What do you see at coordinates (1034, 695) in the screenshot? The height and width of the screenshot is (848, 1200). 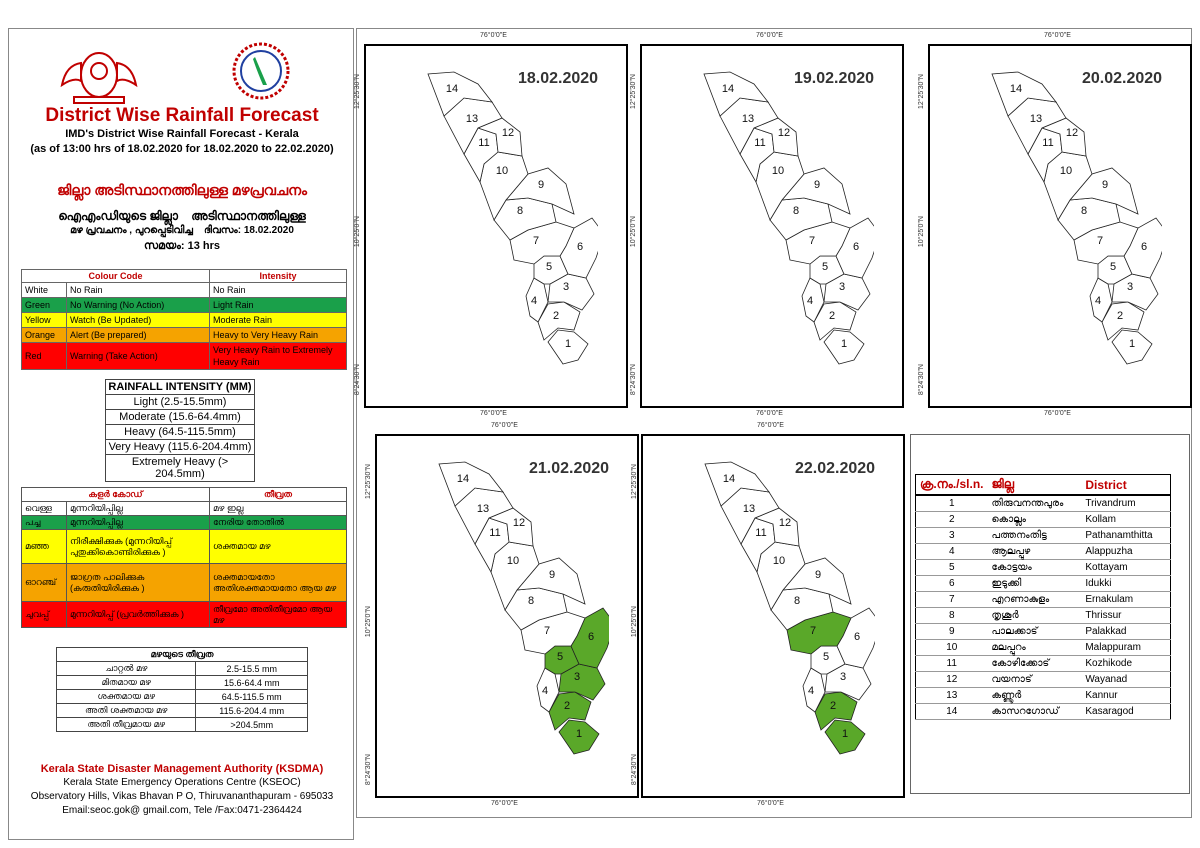 I see `ml-district-cell: കണ്ണൂർ` at bounding box center [1034, 695].